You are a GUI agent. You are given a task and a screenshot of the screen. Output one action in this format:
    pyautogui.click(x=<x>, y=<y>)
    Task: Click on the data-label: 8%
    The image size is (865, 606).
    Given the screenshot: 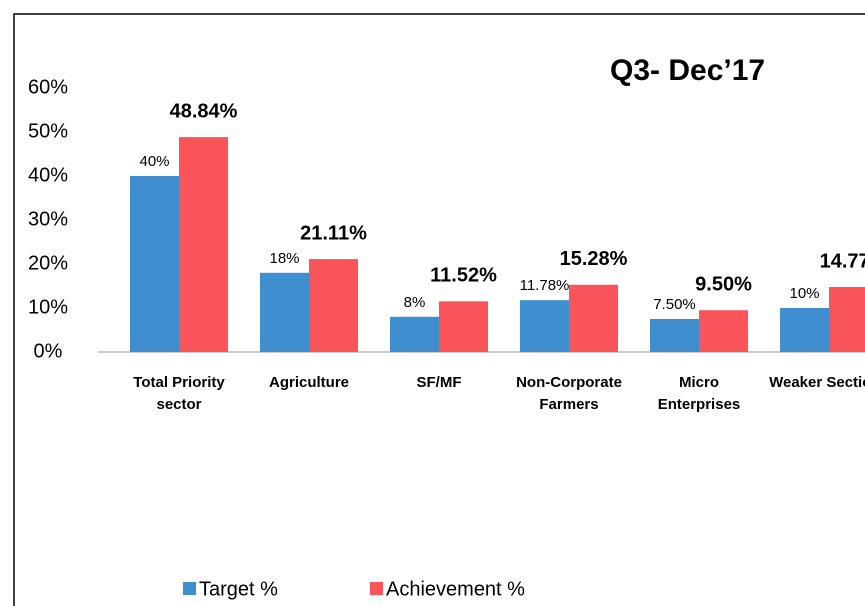 What is the action you would take?
    pyautogui.click(x=415, y=302)
    